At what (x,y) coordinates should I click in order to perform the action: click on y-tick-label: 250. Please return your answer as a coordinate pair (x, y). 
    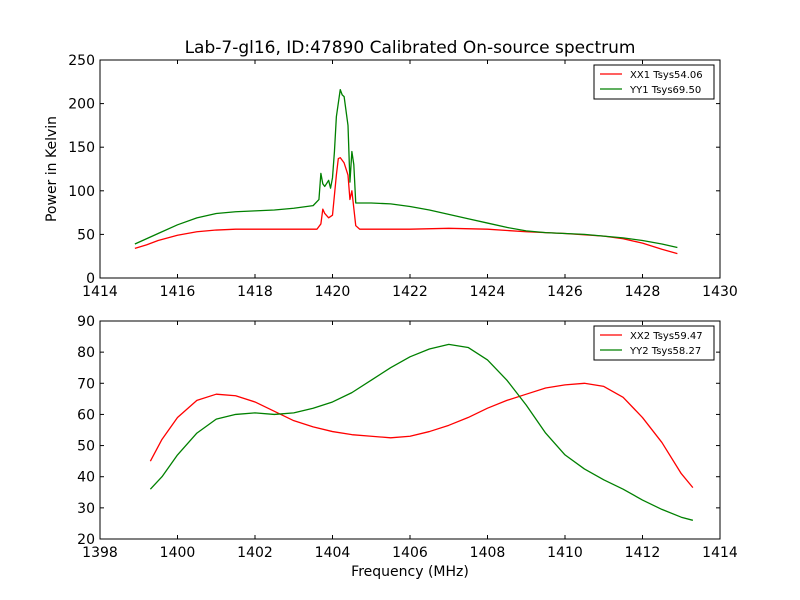
    Looking at the image, I should click on (81, 61).